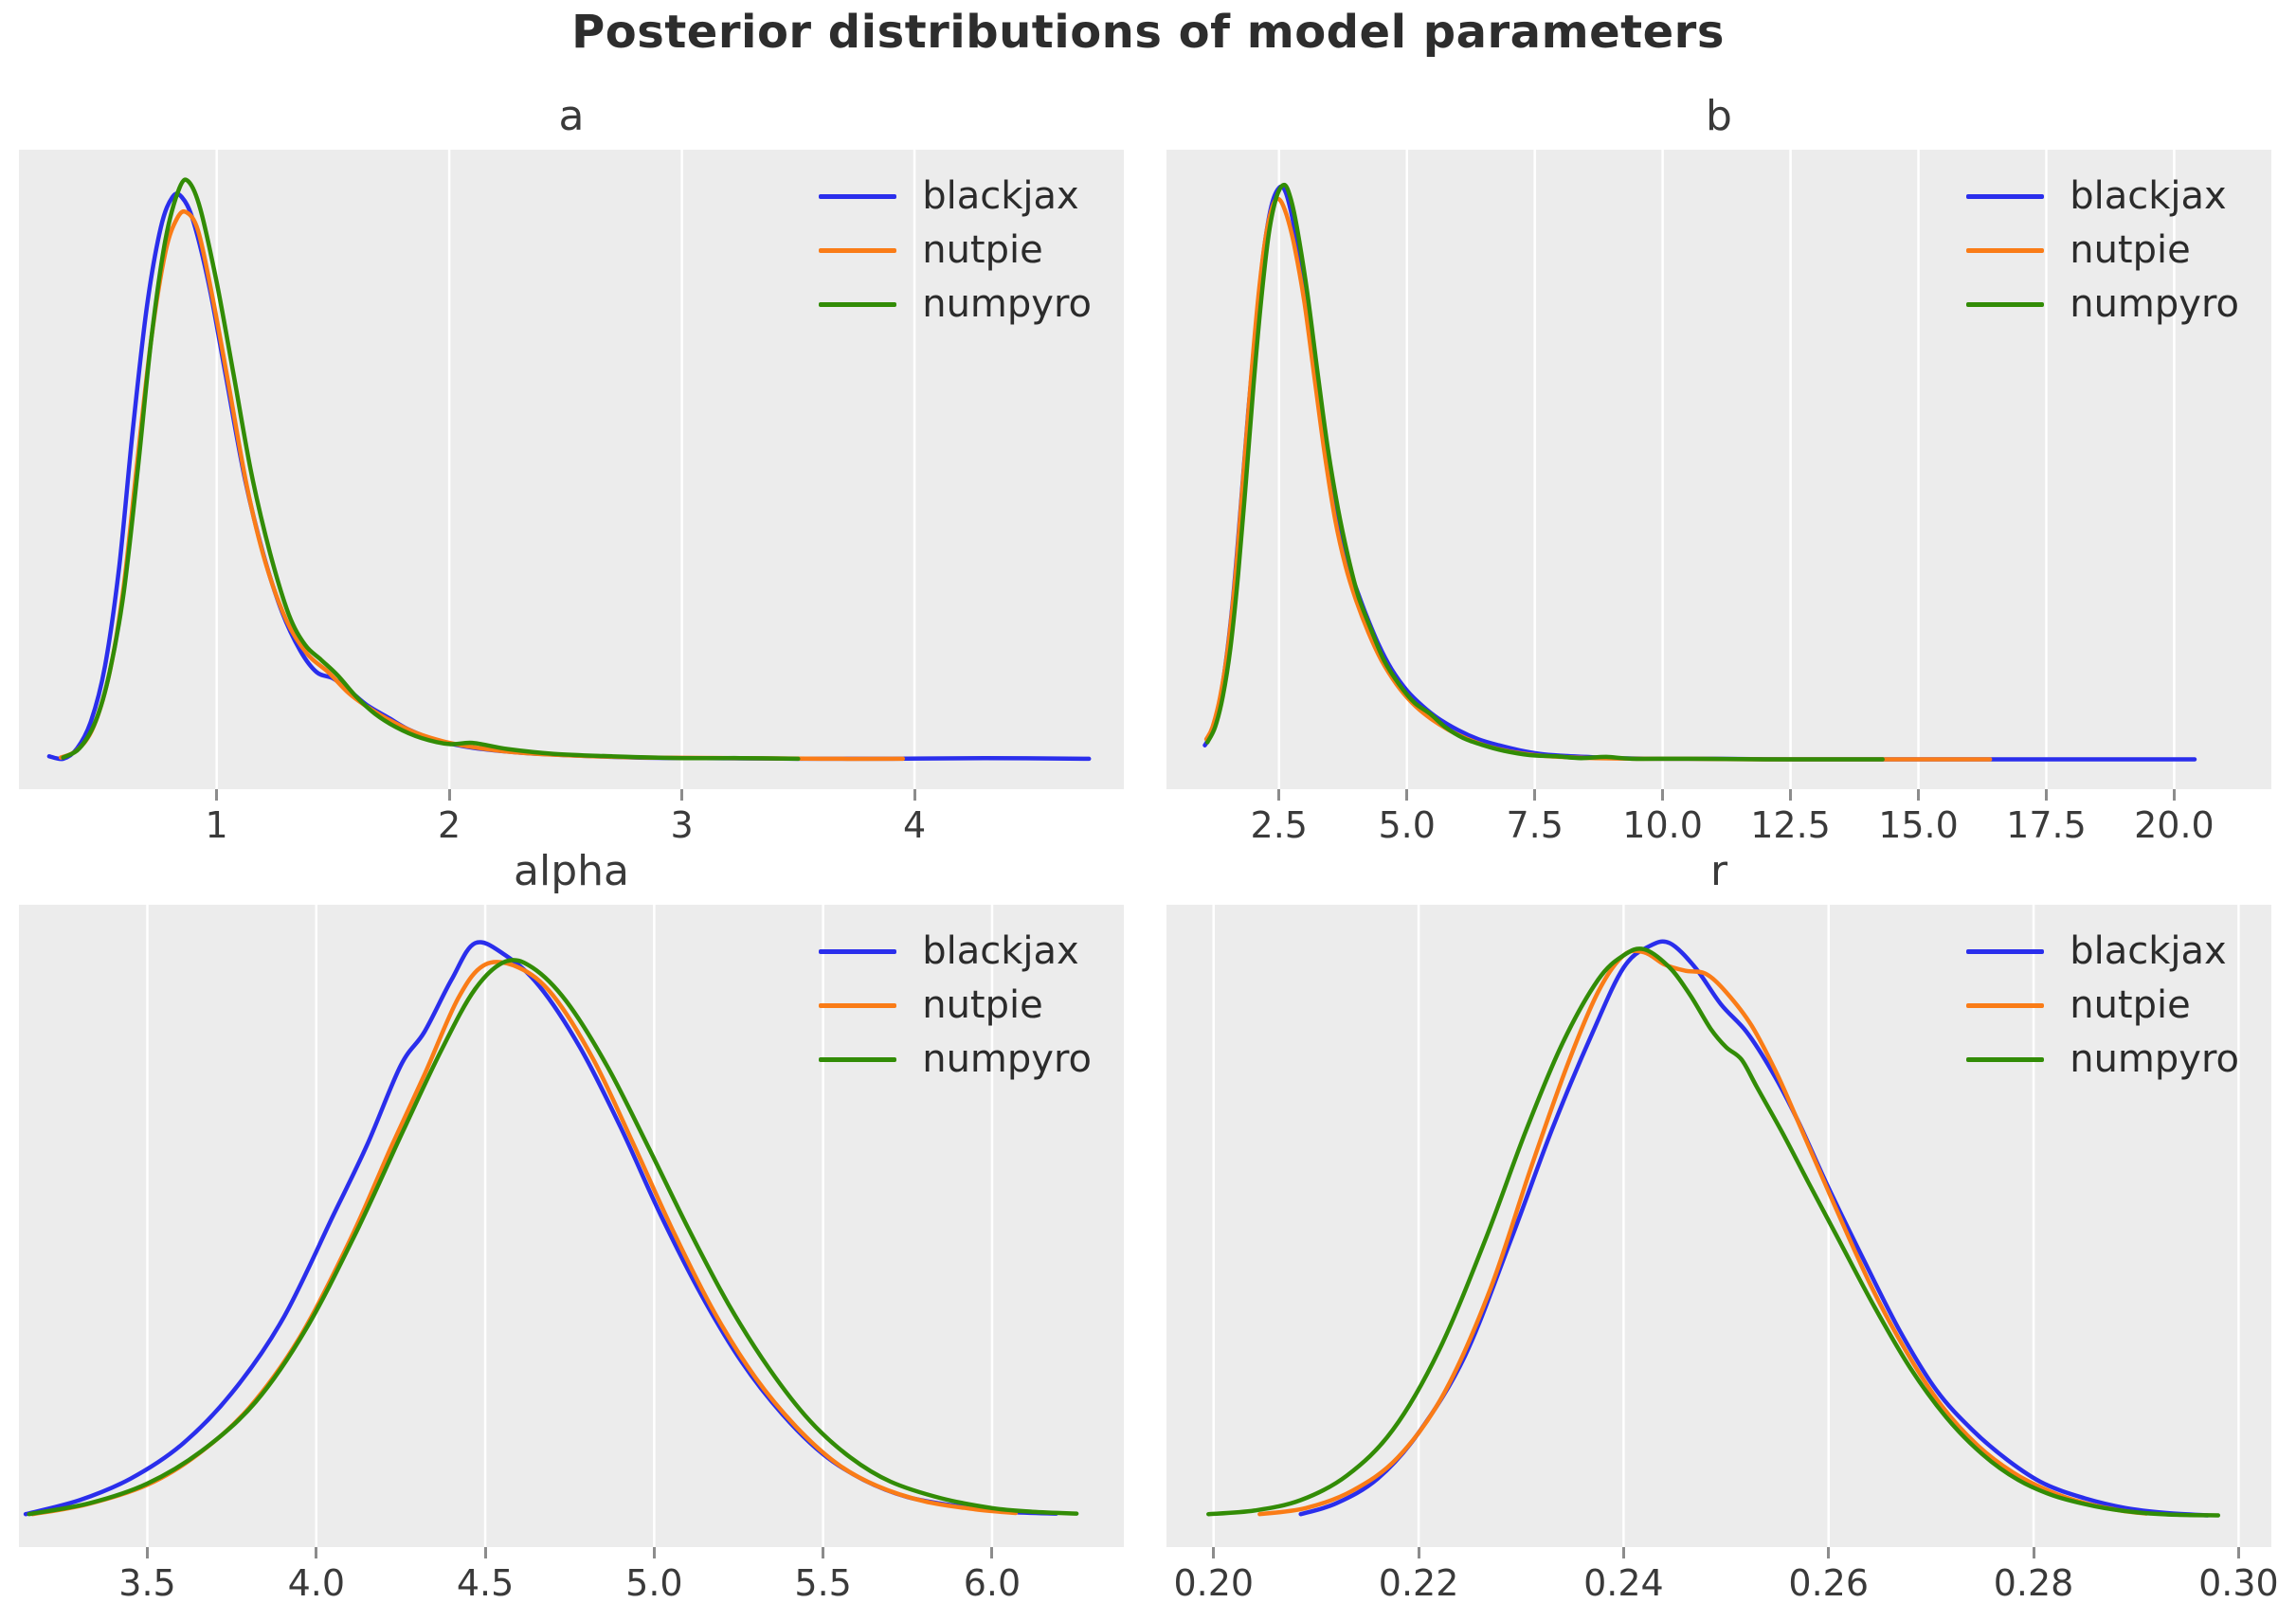 This screenshot has width=2296, height=1621. What do you see at coordinates (2033, 1583) in the screenshot?
I see `x-tick-label: 0.28` at bounding box center [2033, 1583].